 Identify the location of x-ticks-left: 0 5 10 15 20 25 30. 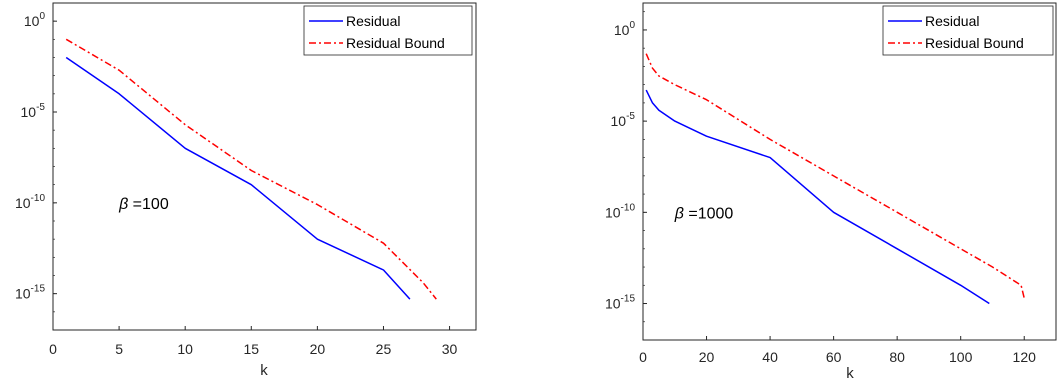
(253, 341).